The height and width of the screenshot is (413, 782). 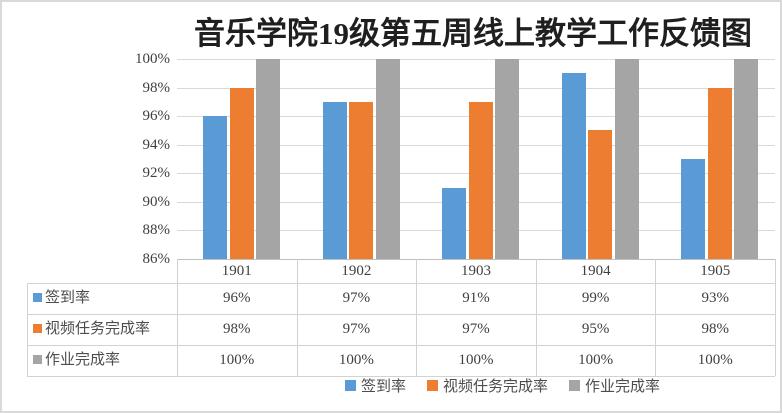 I want to click on table-cell-value: 95%, so click(x=595, y=329).